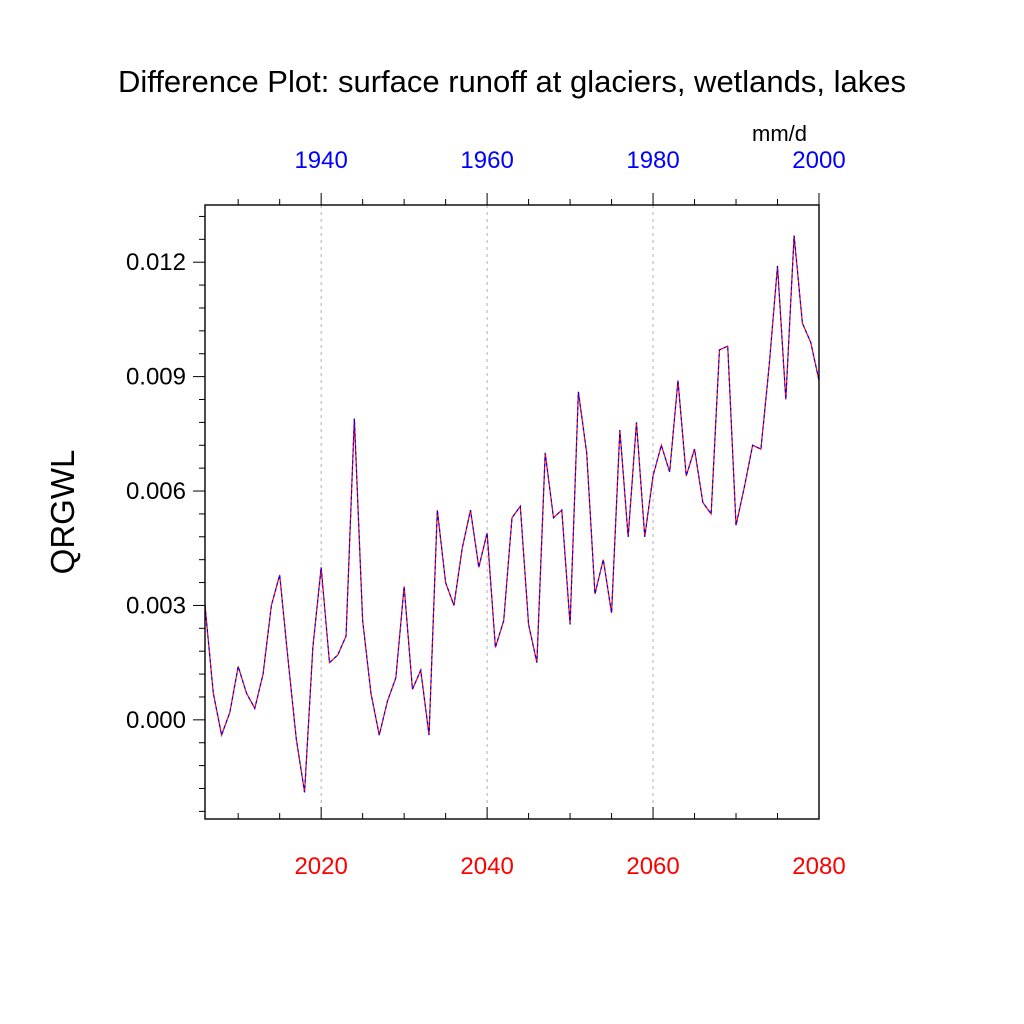 This screenshot has height=1024, width=1024. What do you see at coordinates (818, 866) in the screenshot?
I see `bottom-tick-label: 2080` at bounding box center [818, 866].